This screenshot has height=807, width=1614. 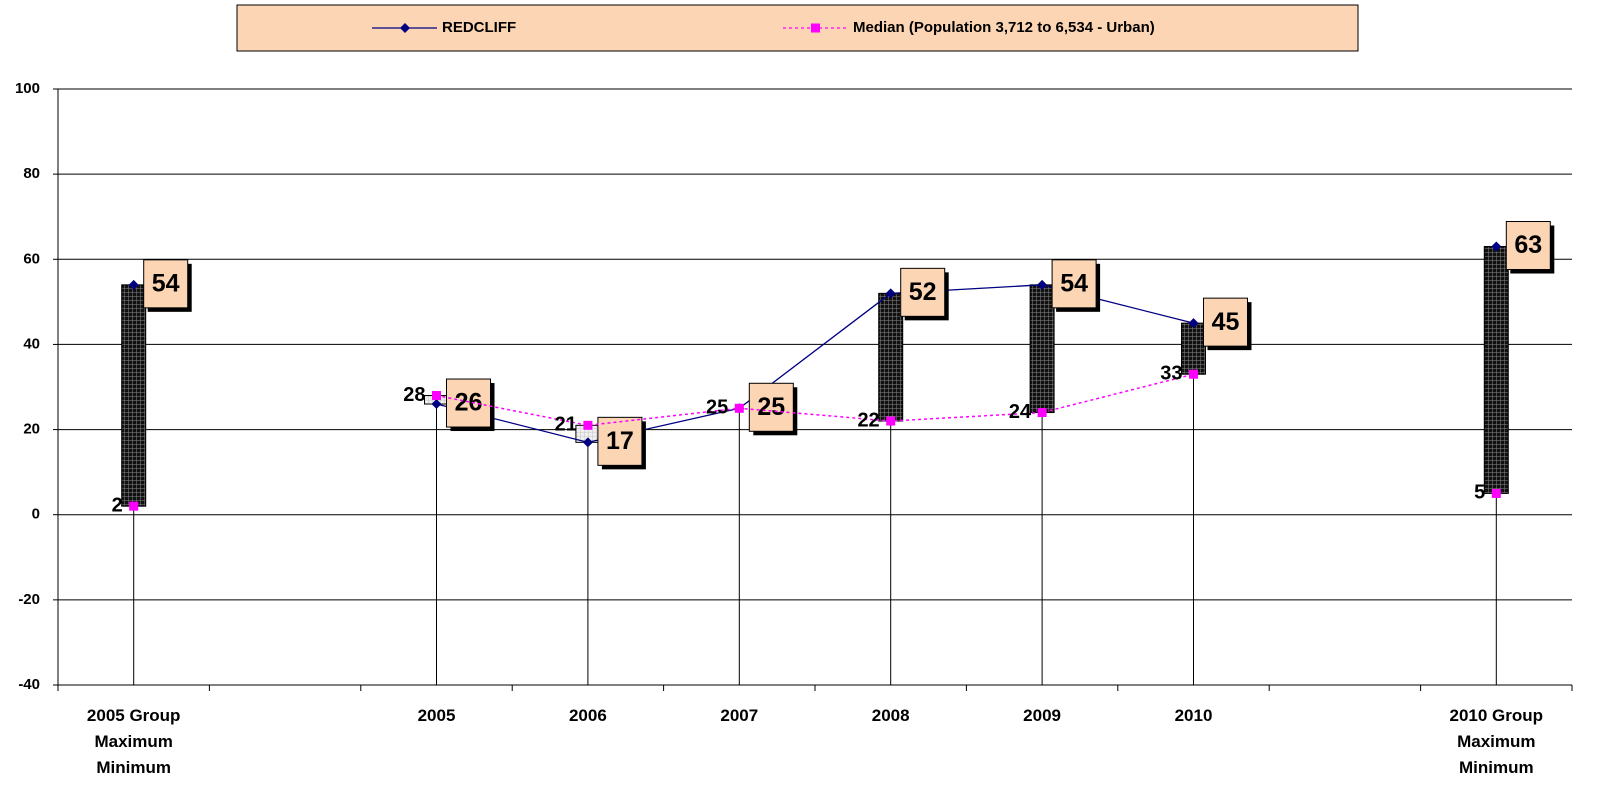 What do you see at coordinates (587, 715) in the screenshot?
I see `x-tick-label: 2006` at bounding box center [587, 715].